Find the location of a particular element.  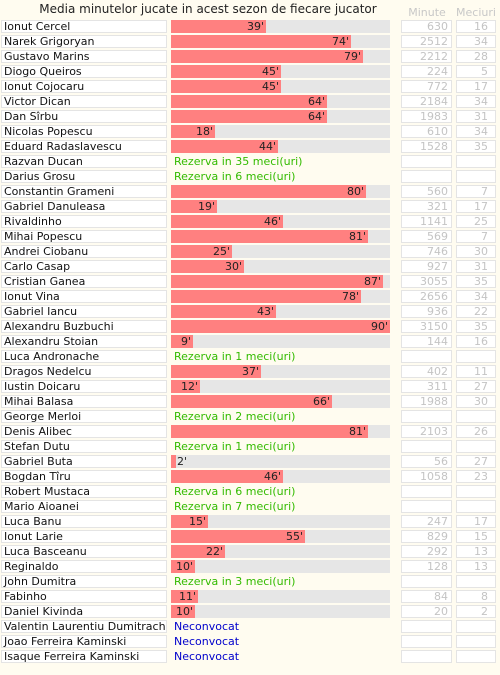

bar-value-label: 80' is located at coordinates (355, 191).